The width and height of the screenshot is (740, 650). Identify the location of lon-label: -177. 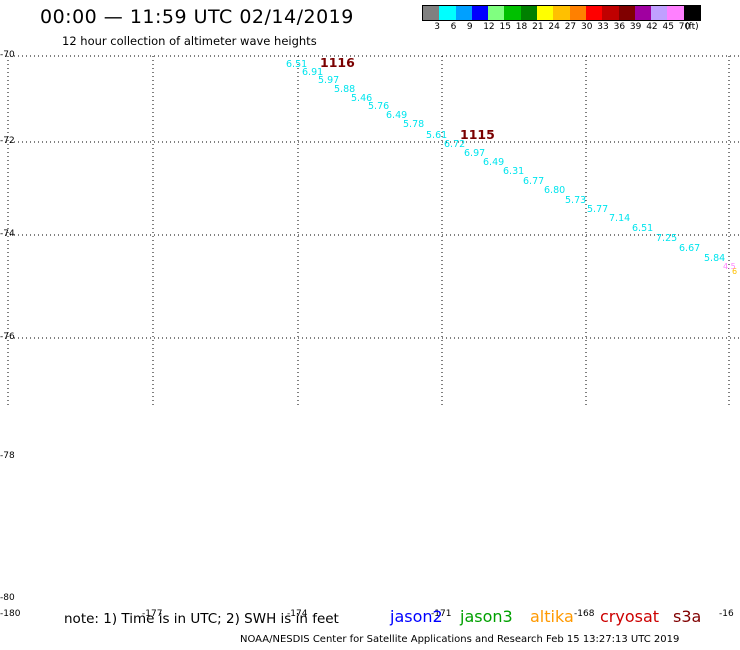
(152, 614).